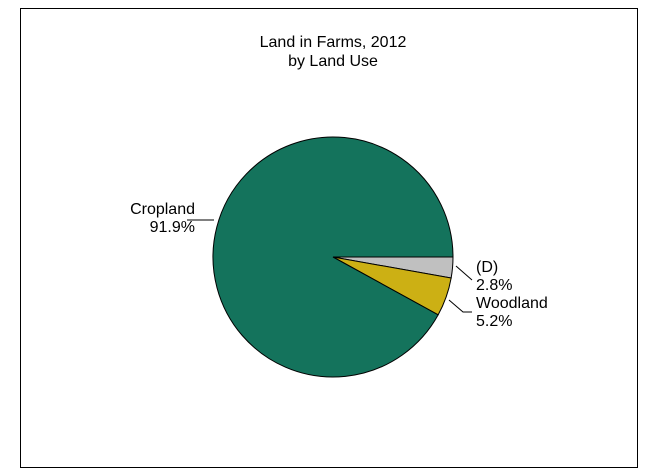 This screenshot has height=468, width=657. I want to click on chart-subtitle: by Land Use, so click(333, 61).